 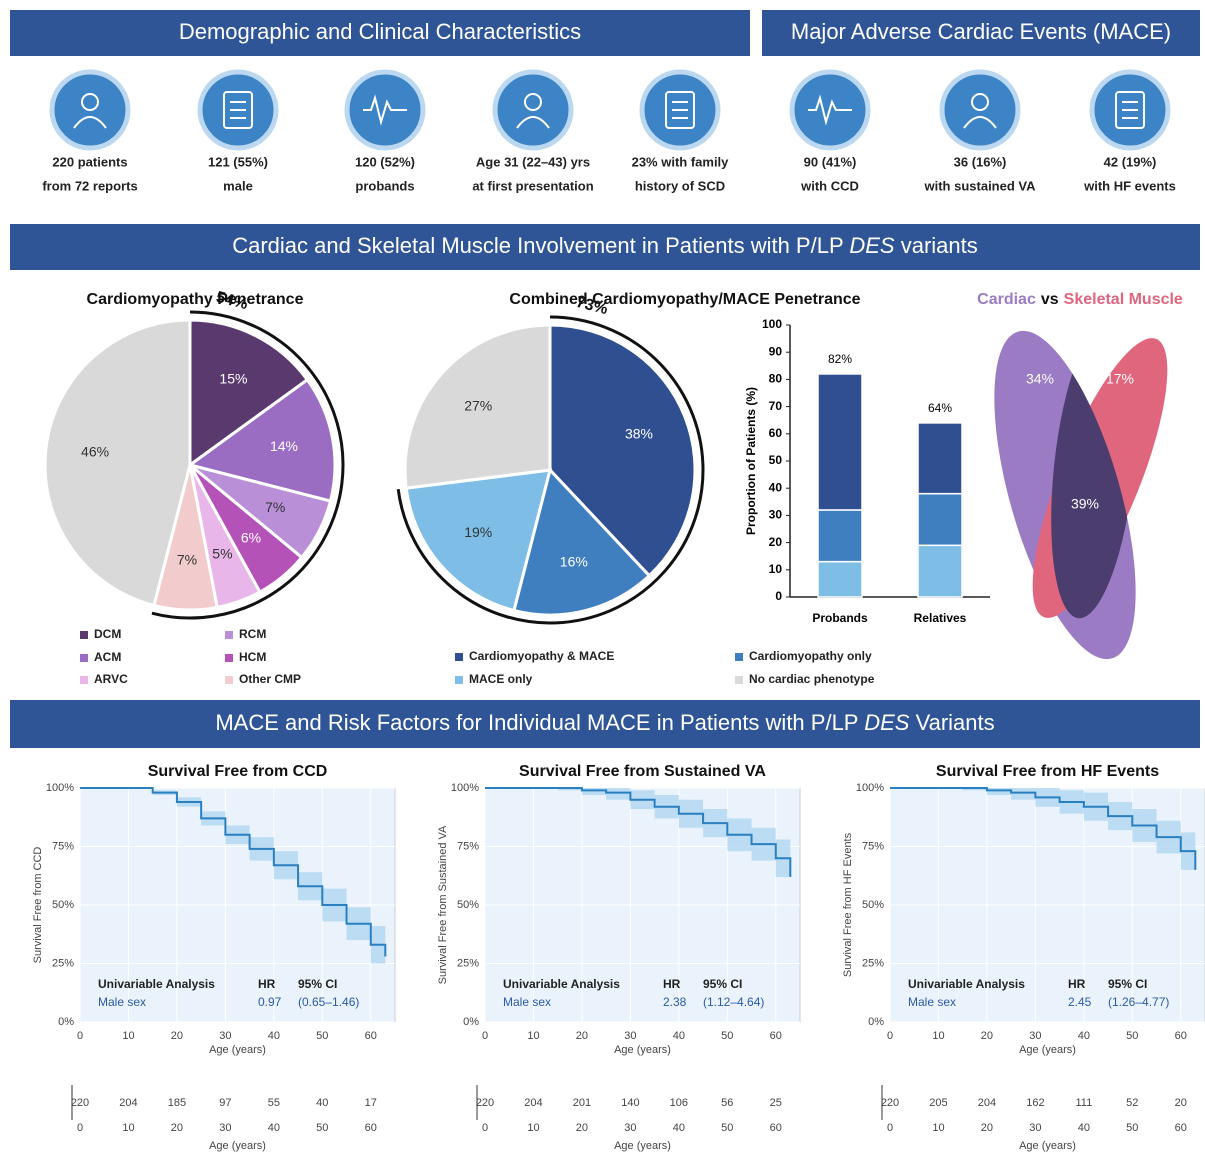 I want to click on section-title-part: variants, so click(x=936, y=245).